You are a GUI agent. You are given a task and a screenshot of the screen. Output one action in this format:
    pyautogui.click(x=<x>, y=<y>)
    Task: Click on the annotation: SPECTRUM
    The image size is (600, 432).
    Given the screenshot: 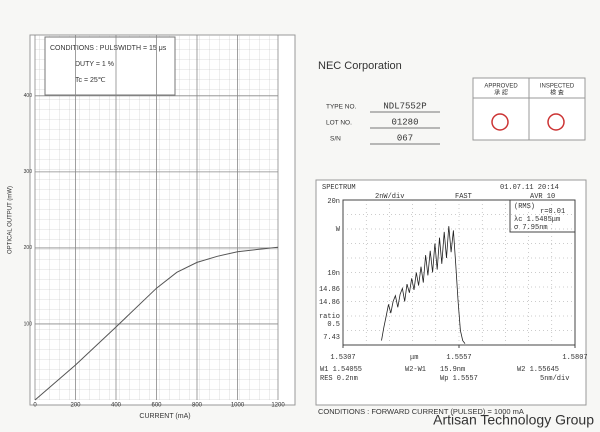 What is the action you would take?
    pyautogui.click(x=339, y=188)
    